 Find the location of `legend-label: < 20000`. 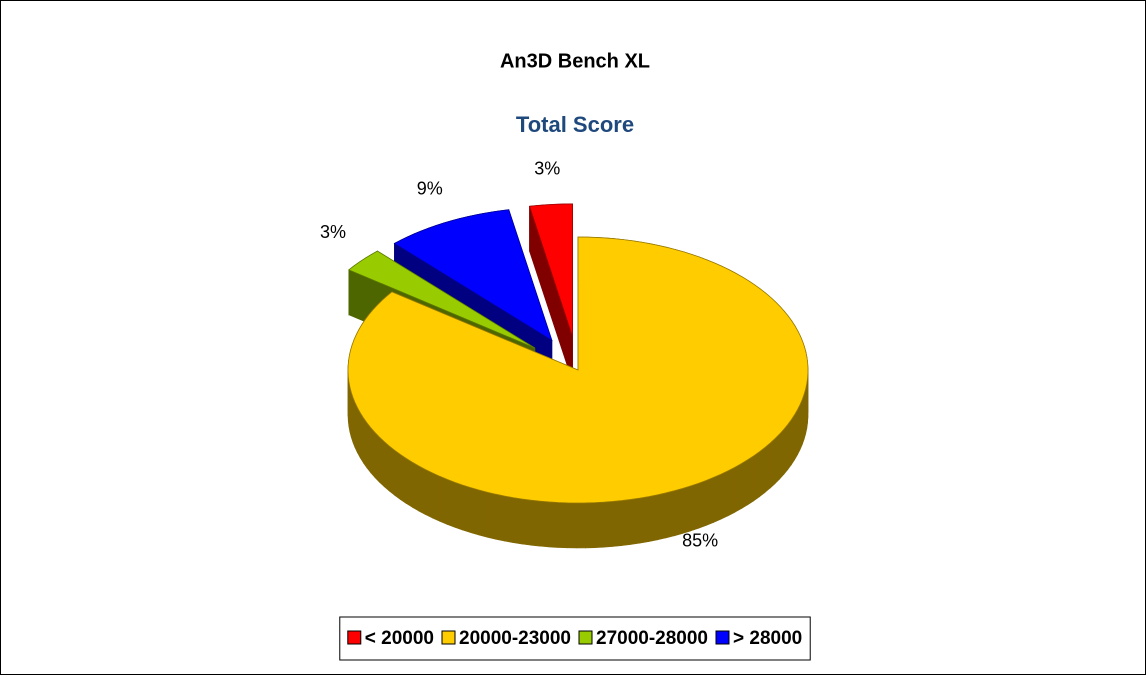

legend-label: < 20000 is located at coordinates (399, 638).